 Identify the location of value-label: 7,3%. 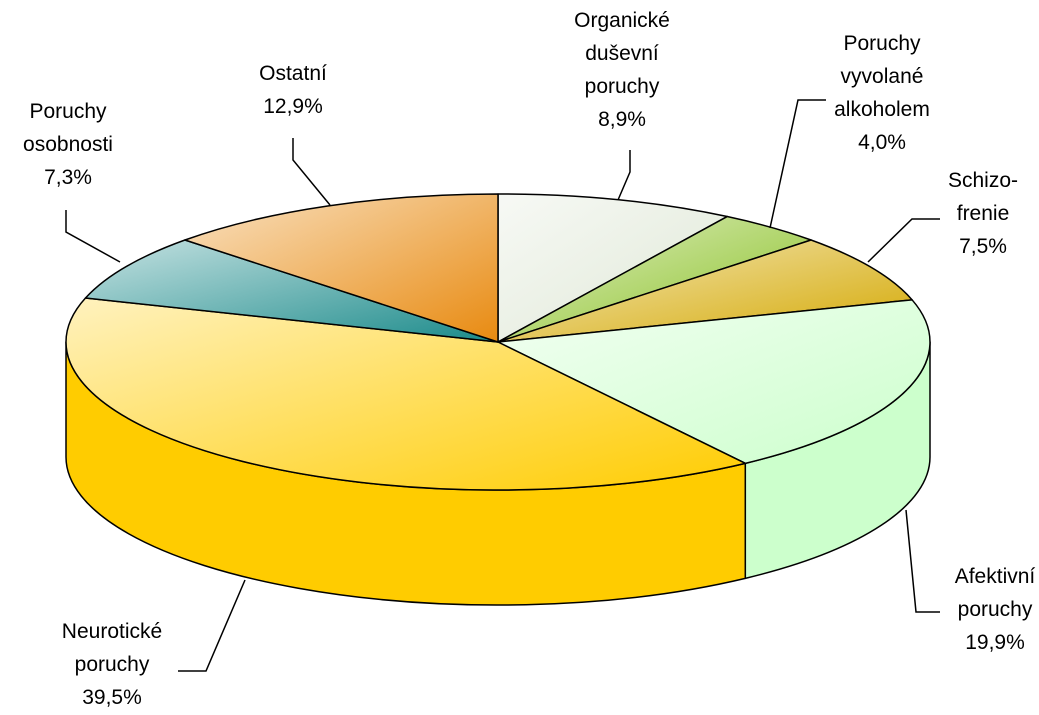
(68, 177).